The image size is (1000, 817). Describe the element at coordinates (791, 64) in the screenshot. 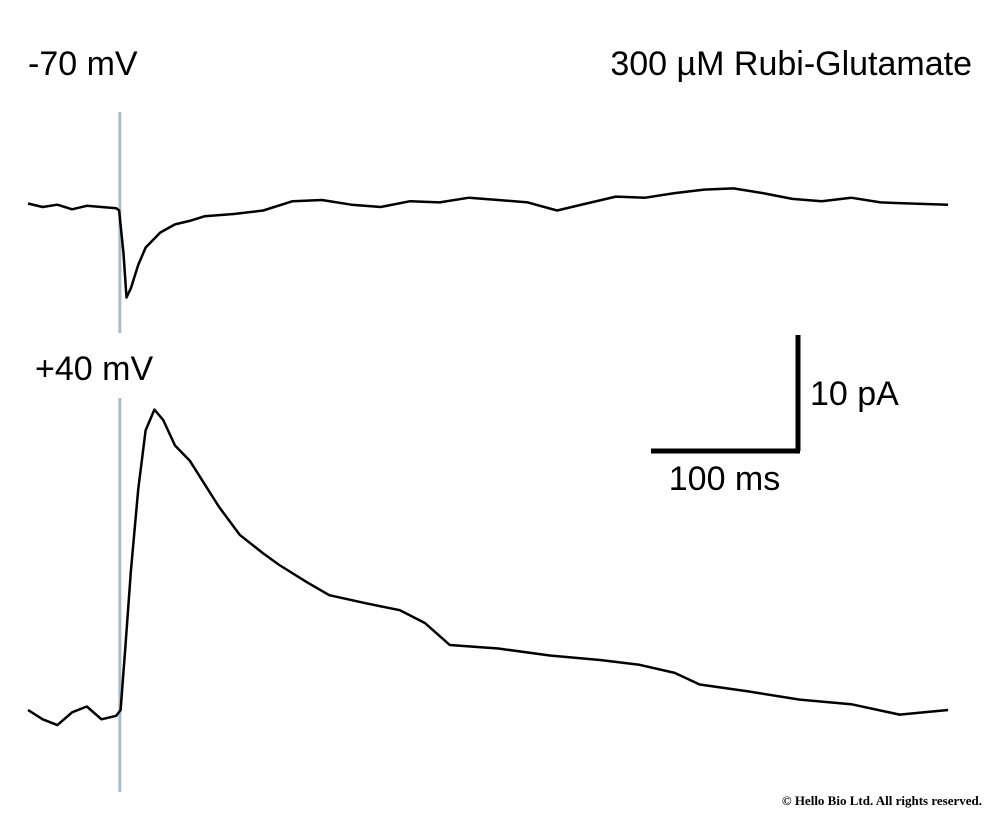

I see `figure-title: 300 µM Rubi-Glutamate` at that location.